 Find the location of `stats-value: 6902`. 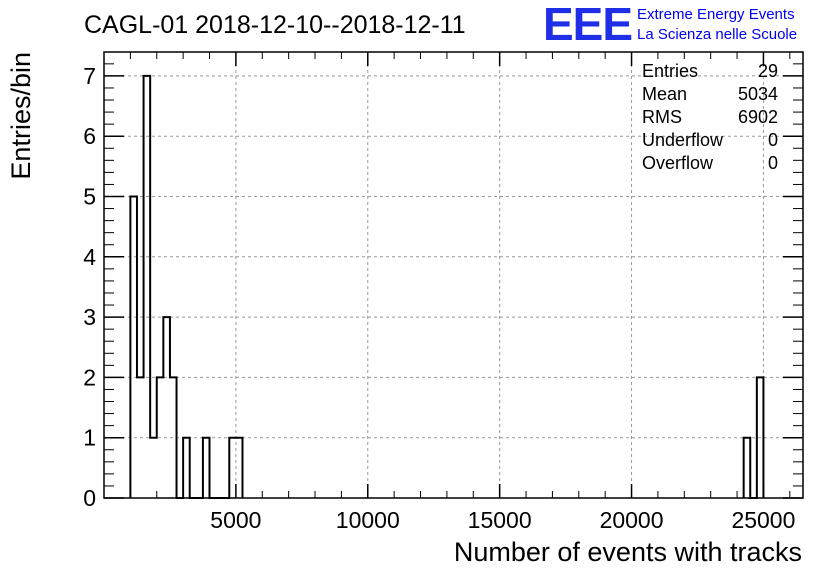

stats-value: 6902 is located at coordinates (758, 117).